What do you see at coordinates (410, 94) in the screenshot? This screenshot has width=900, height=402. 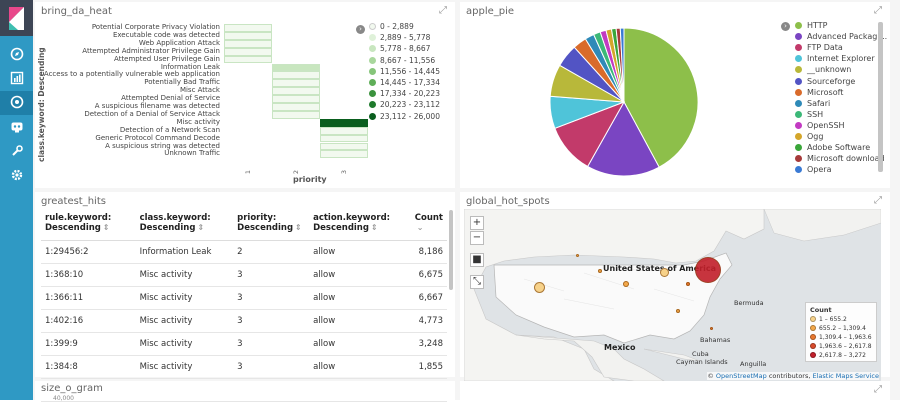 I see `legend-label: 17,334 - 20,223` at bounding box center [410, 94].